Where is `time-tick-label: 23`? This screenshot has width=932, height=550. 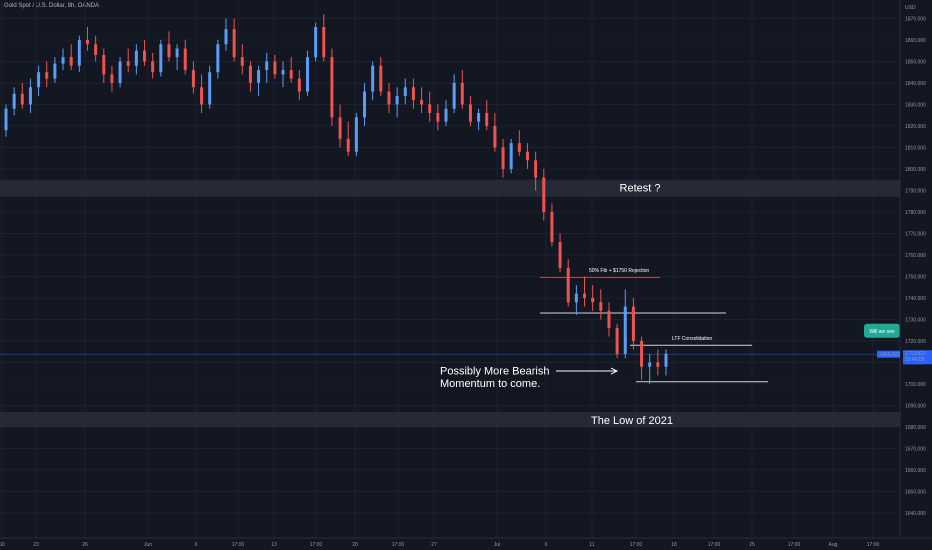 time-tick-label: 23 is located at coordinates (36, 545).